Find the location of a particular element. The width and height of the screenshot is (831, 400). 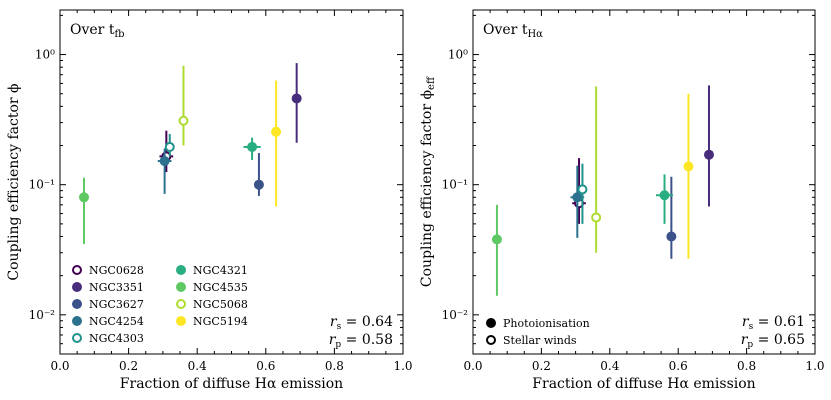

y-axis-label: Coupling efficiency factor ϕ is located at coordinates (14, 181).